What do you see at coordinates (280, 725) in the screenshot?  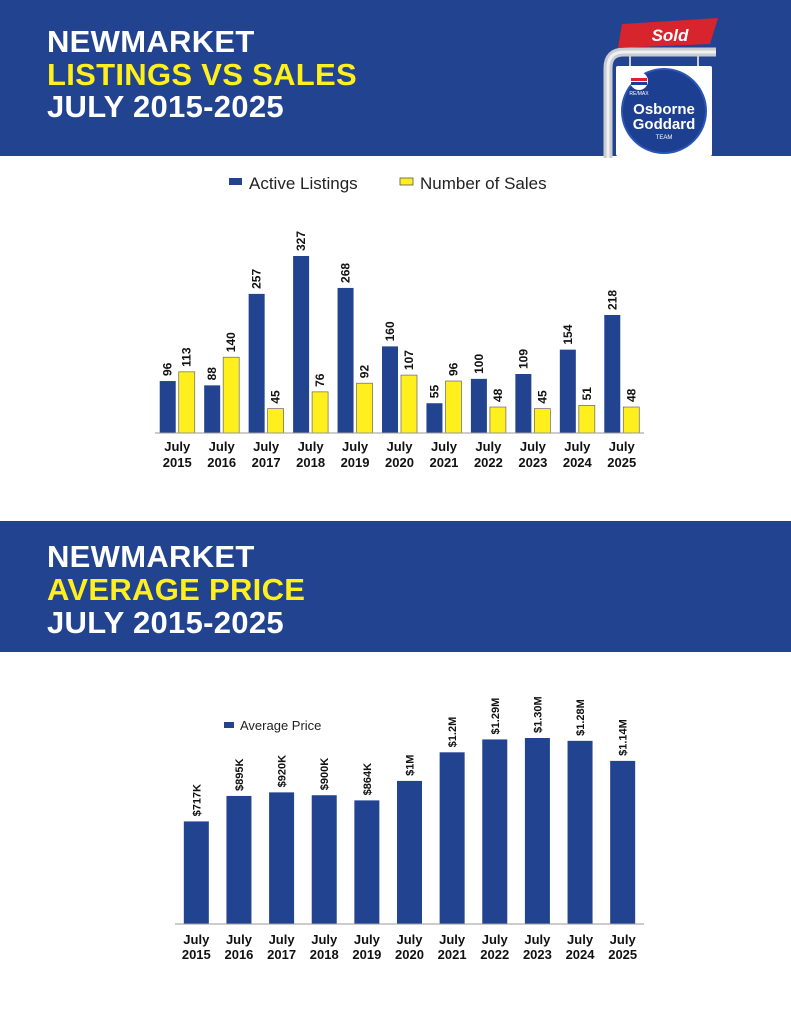 I see `legend-label-average-price: Average Price` at bounding box center [280, 725].